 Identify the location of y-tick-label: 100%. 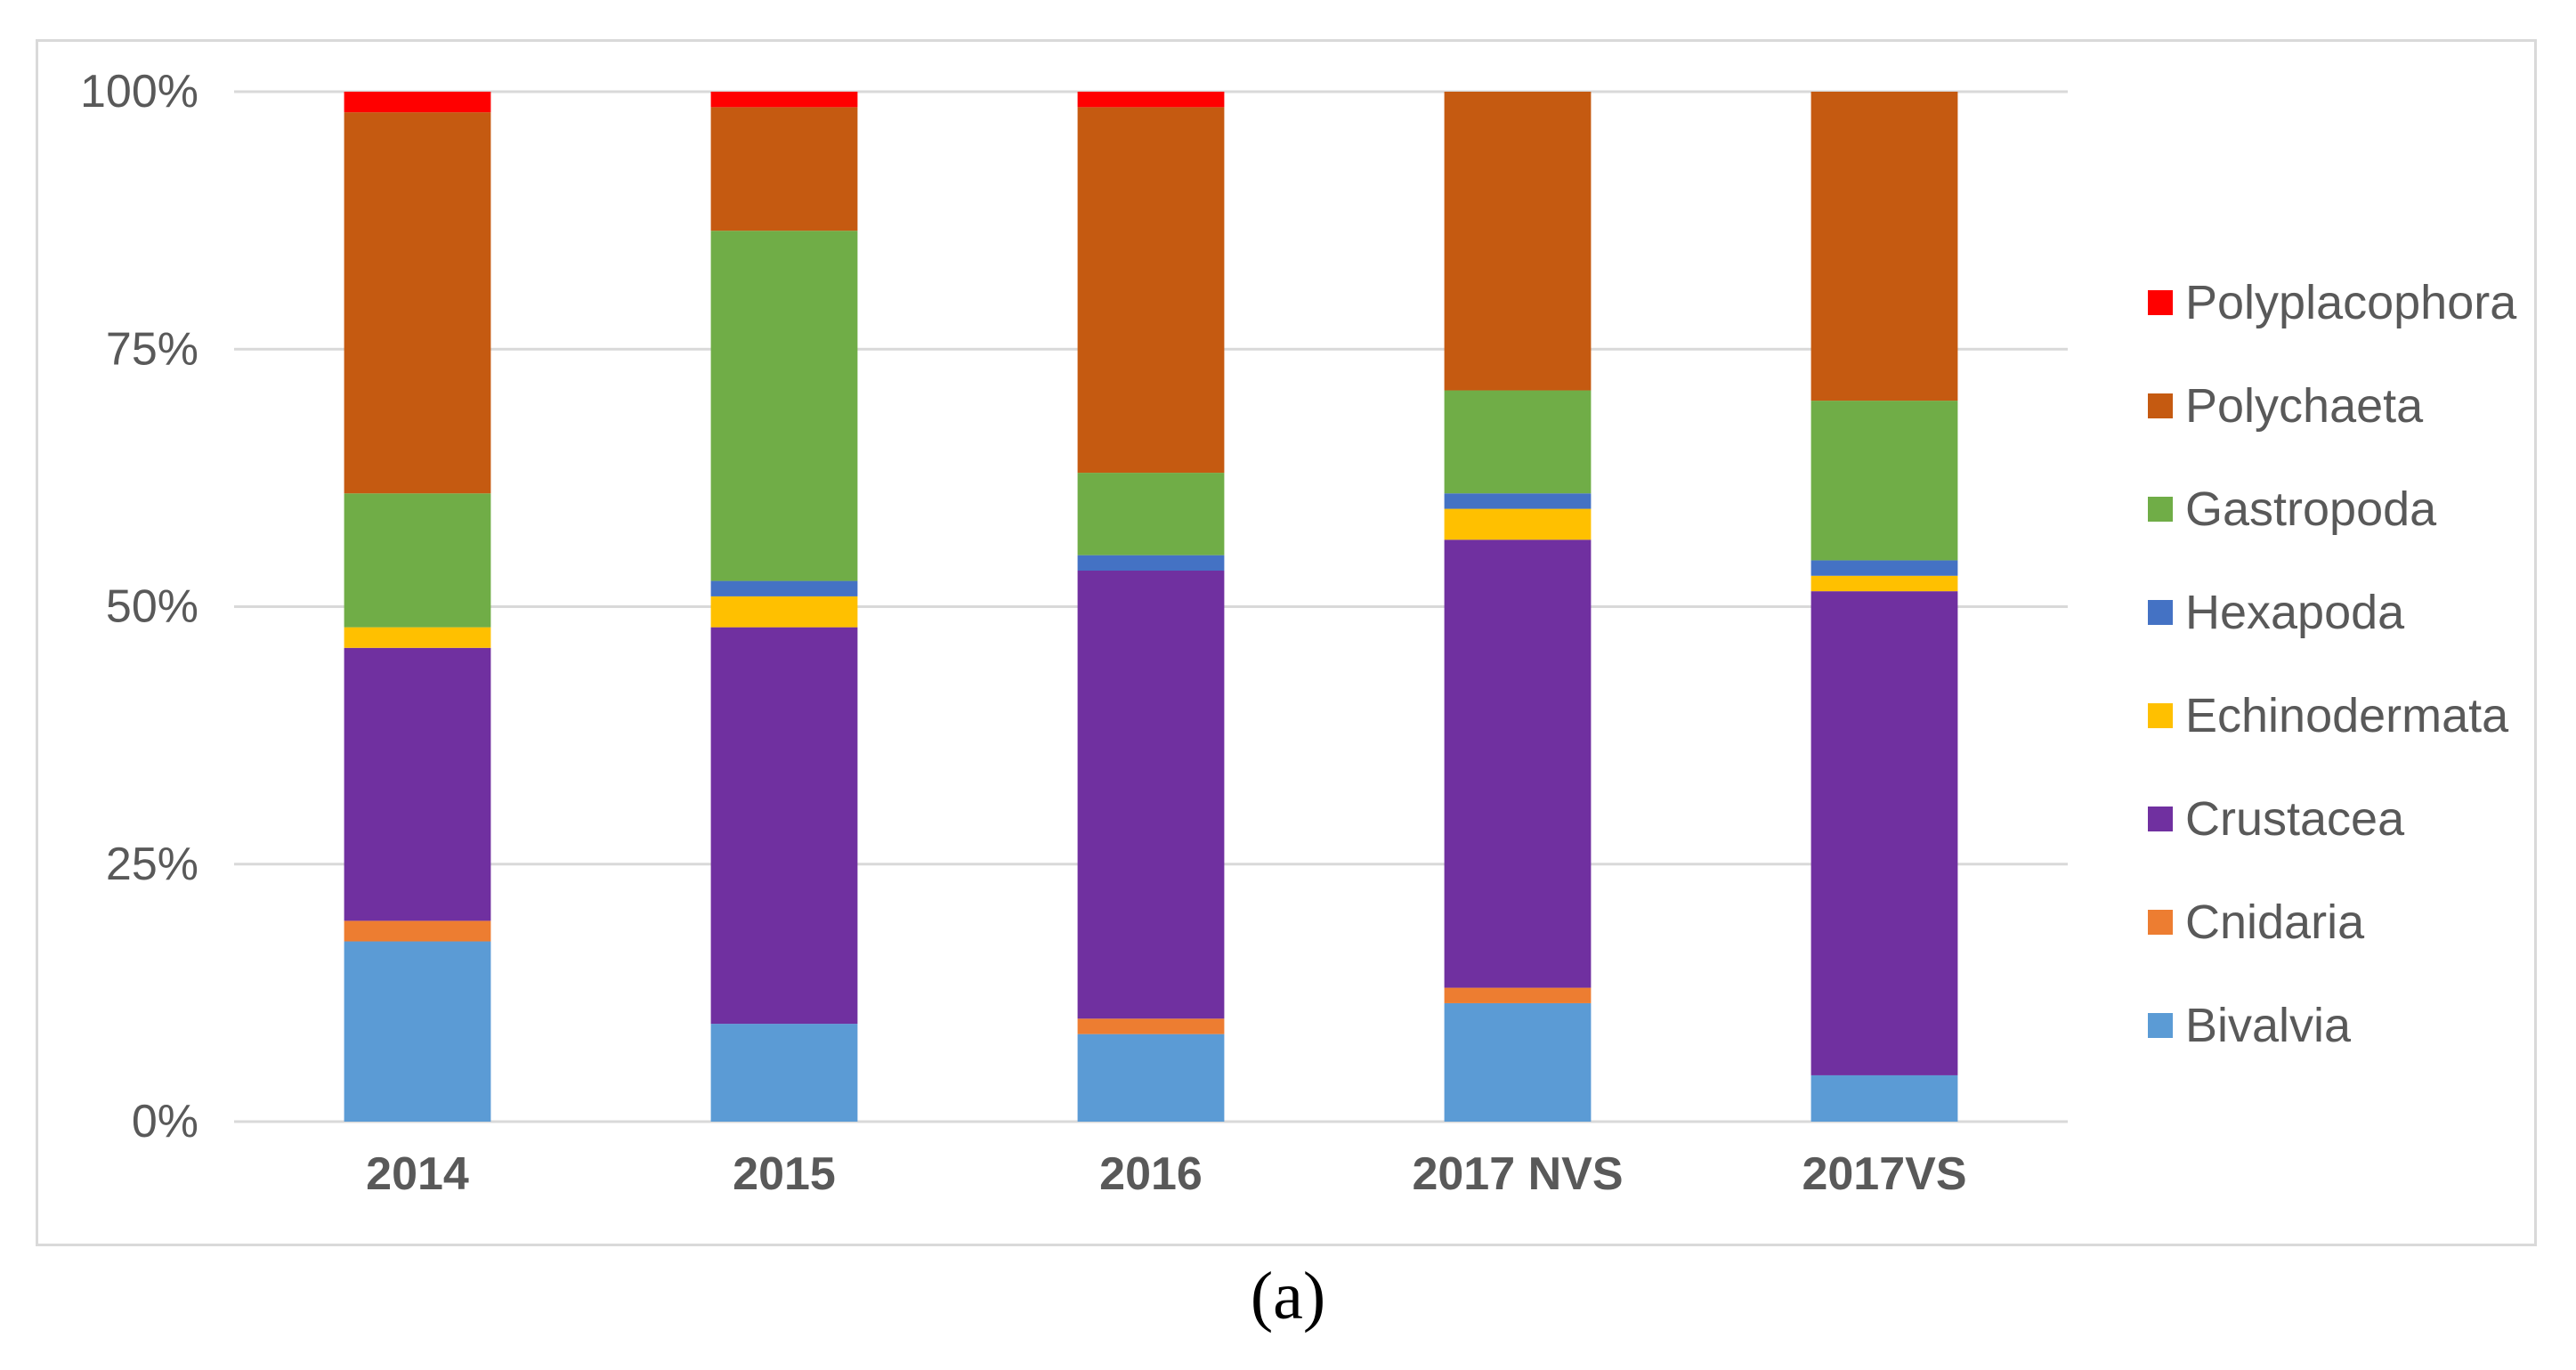
(139, 92).